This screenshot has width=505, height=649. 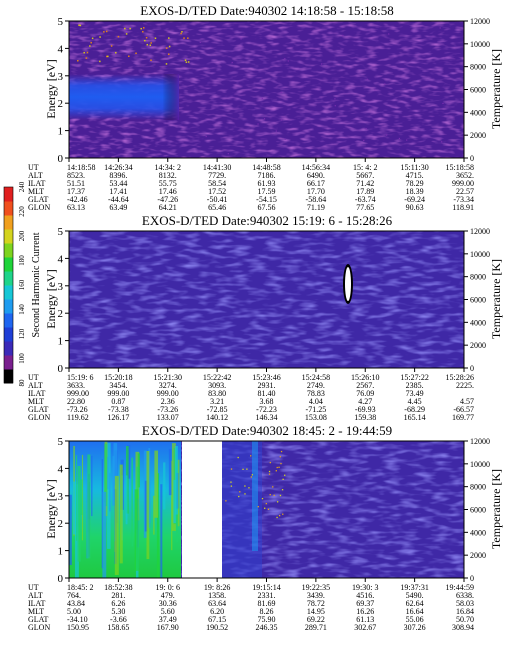 What do you see at coordinates (217, 627) in the screenshot?
I see `panel-3-ephem-cell: 190.52` at bounding box center [217, 627].